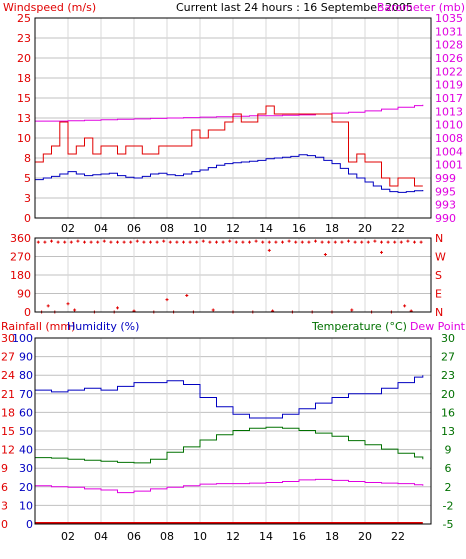 The image size is (466, 559). Describe the element at coordinates (24, 58) in the screenshot. I see `windspeed-tick-label: 20` at that location.